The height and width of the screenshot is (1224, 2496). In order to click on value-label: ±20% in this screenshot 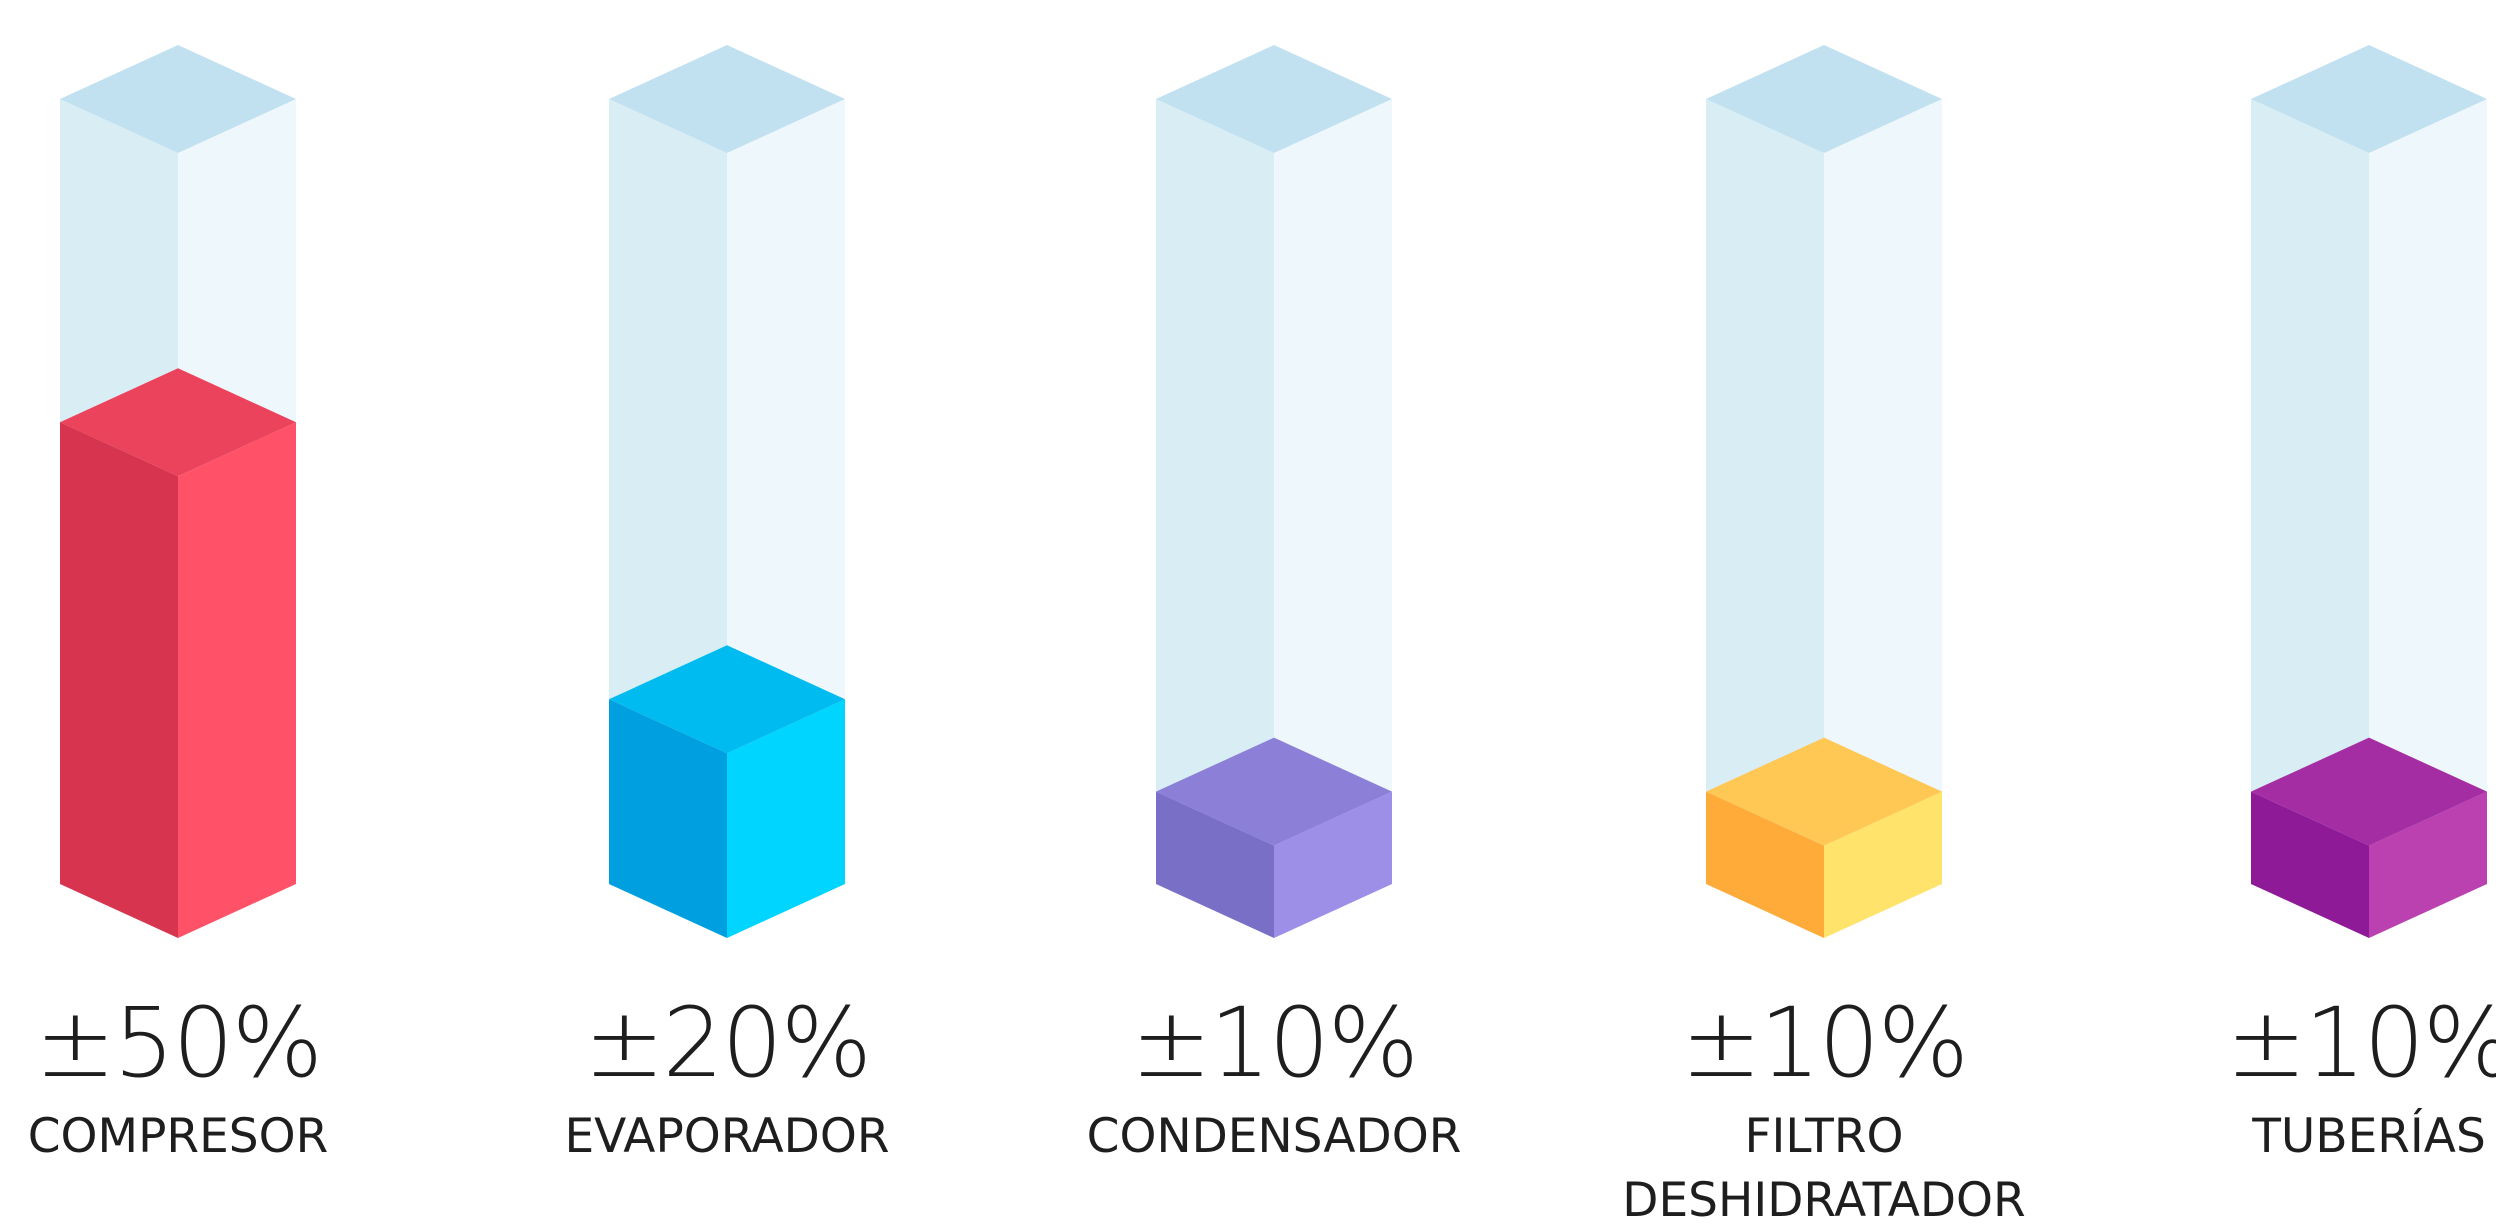, I will do `click(728, 1043)`.